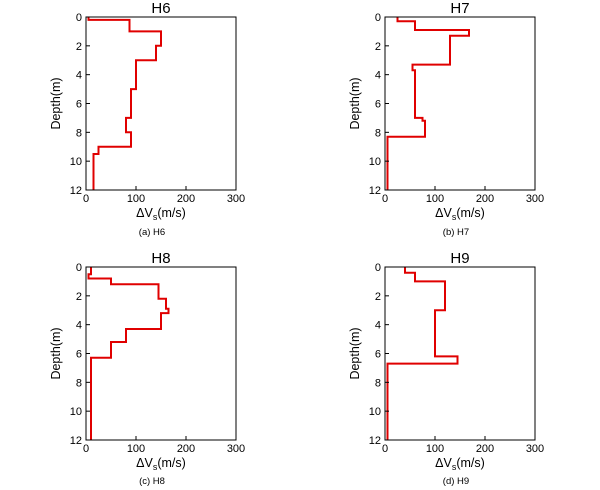 The image size is (600, 490). Describe the element at coordinates (160, 8) in the screenshot. I see `plot-title: H6` at that location.